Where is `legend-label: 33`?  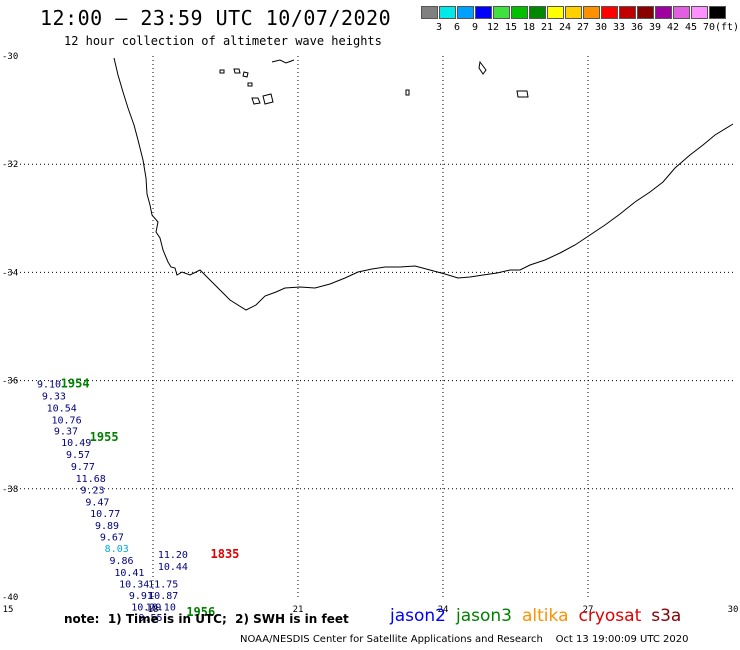
legend-label: 33 is located at coordinates (619, 27).